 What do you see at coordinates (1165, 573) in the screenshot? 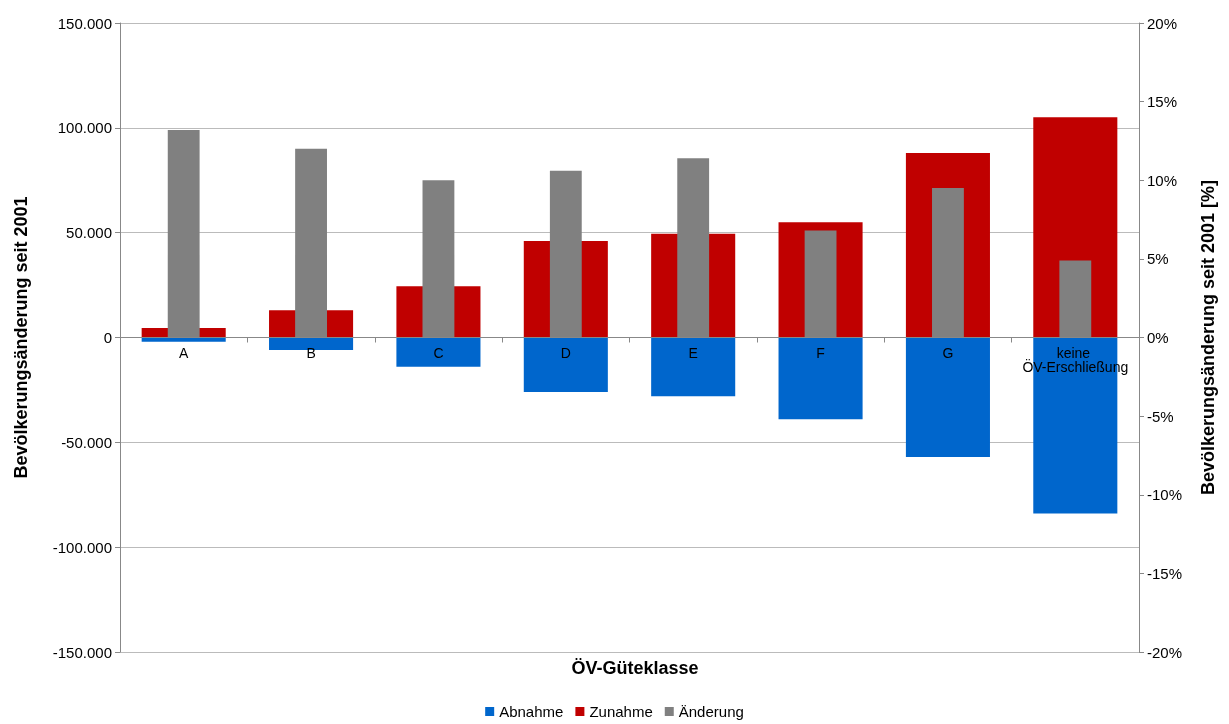
I see `y2-tick-label: -15%` at bounding box center [1165, 573].